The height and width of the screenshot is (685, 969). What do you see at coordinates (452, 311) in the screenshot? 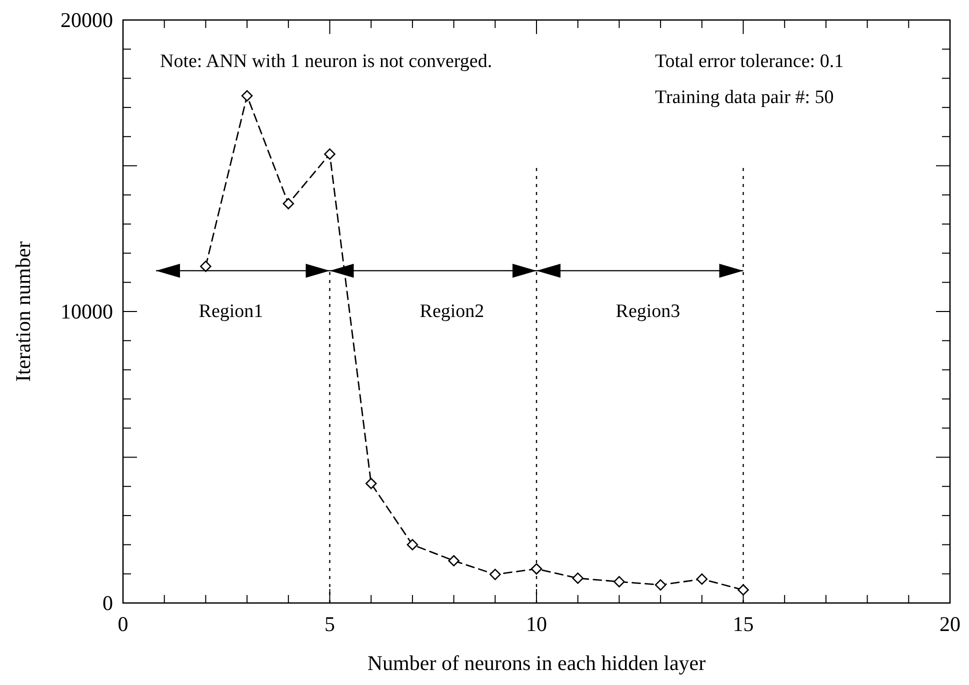
I see `annotation: Region2` at bounding box center [452, 311].